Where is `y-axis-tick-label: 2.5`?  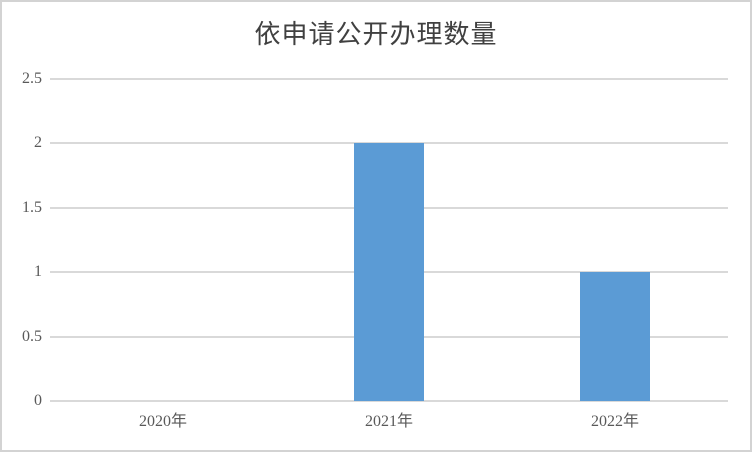 y-axis-tick-label: 2.5 is located at coordinates (32, 78).